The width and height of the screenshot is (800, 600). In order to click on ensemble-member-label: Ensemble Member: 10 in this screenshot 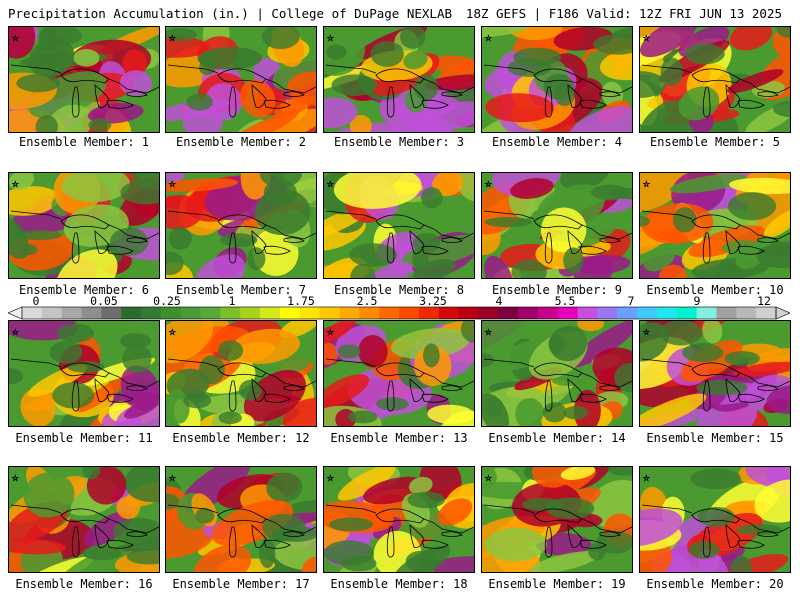, I will do `click(715, 290)`.